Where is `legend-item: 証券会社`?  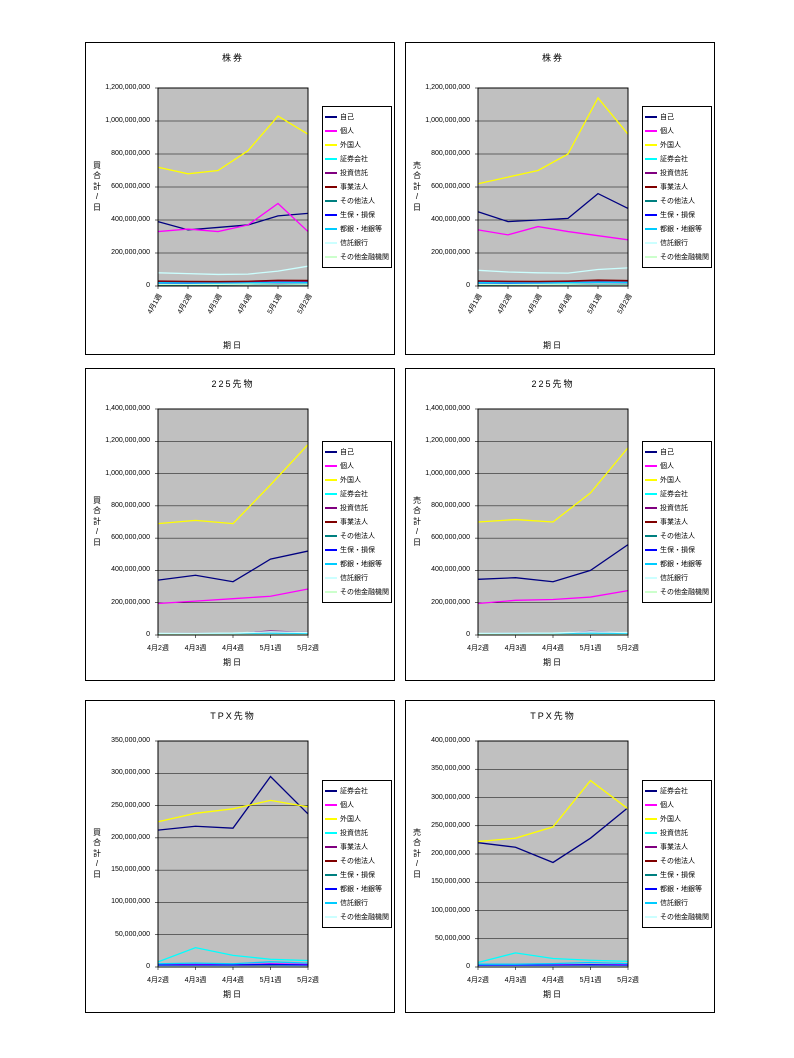 legend-item: 証券会社 is located at coordinates (357, 159).